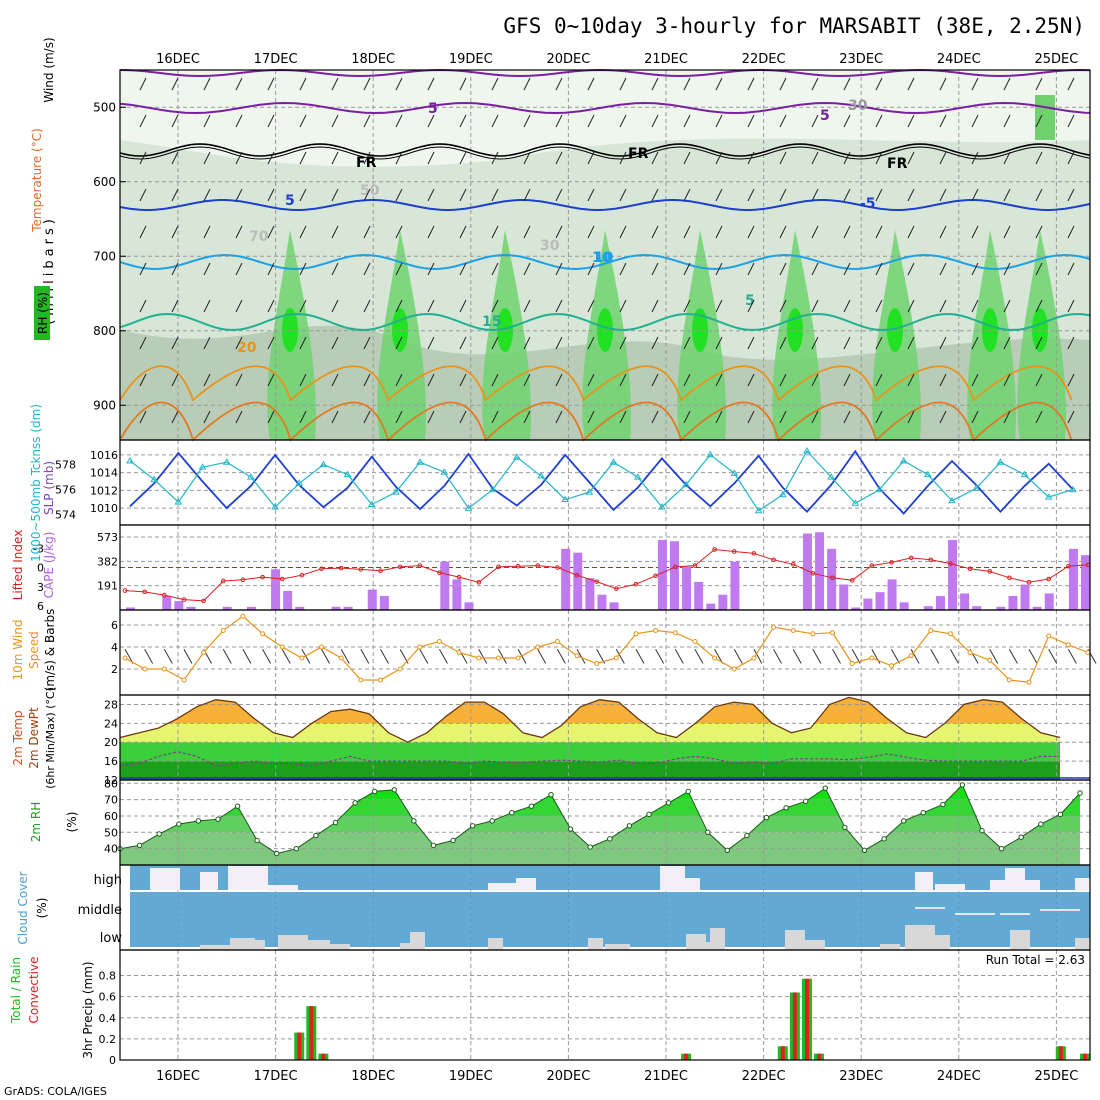 This screenshot has width=1100, height=1100. What do you see at coordinates (396, 491) in the screenshot?
I see `thickness-point` at bounding box center [396, 491].